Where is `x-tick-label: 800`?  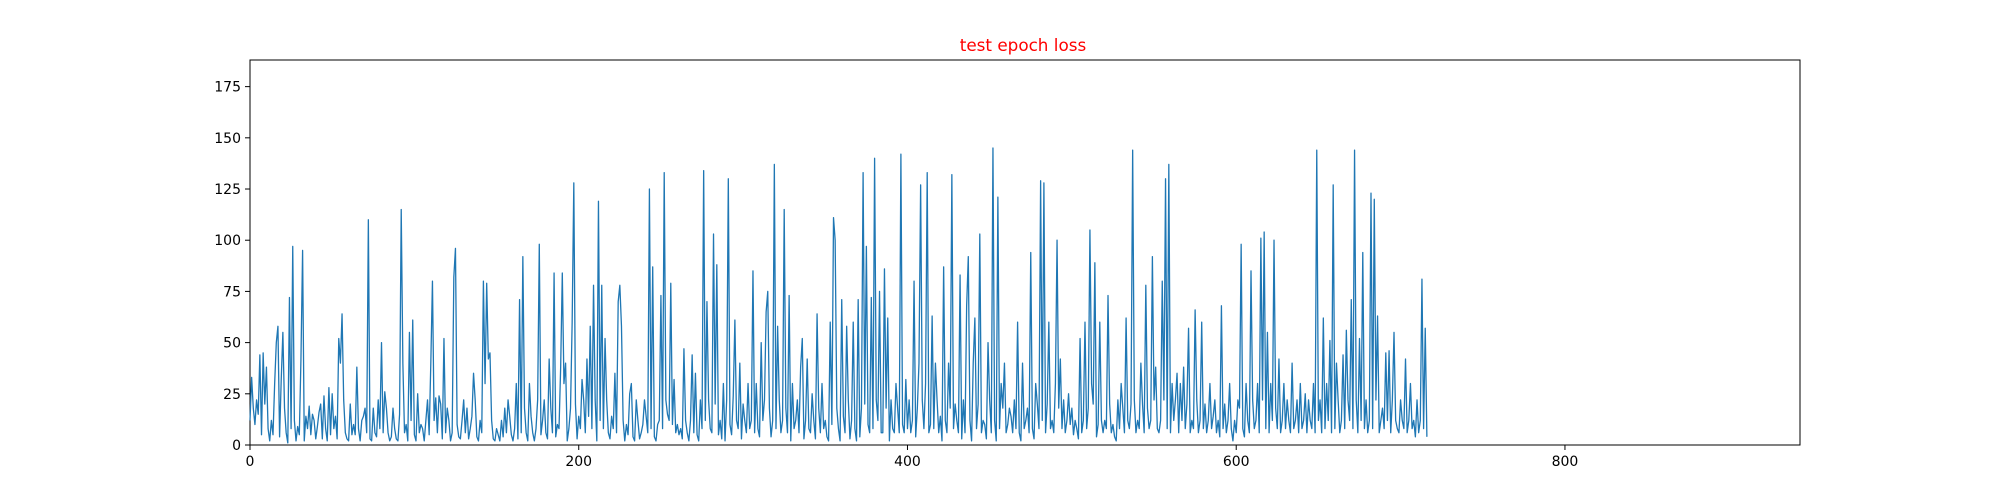 x-tick-label: 800 is located at coordinates (1565, 462).